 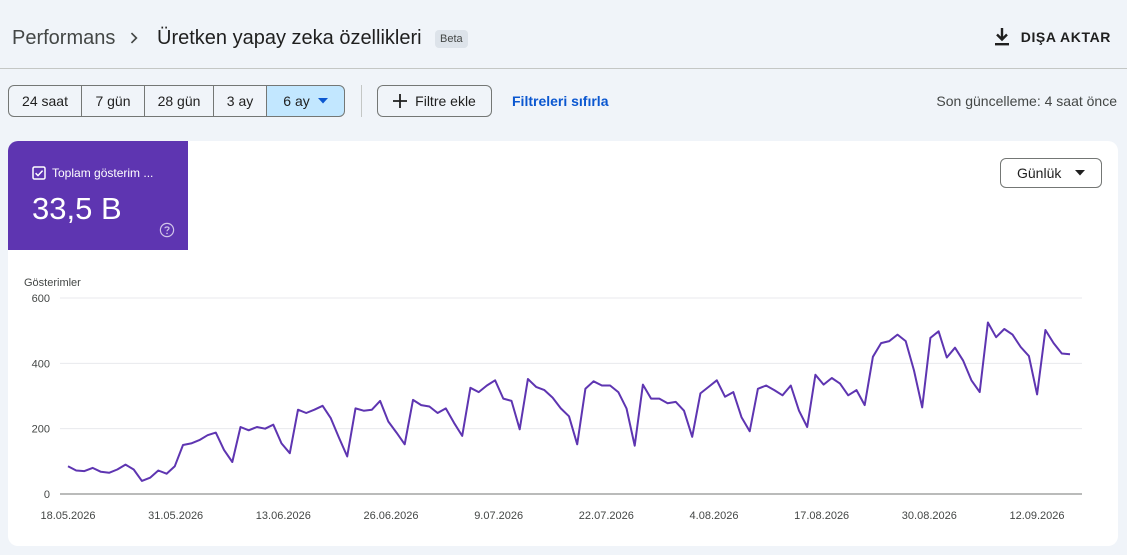 What do you see at coordinates (77, 208) in the screenshot?
I see `metric-value: 33,5 B` at bounding box center [77, 208].